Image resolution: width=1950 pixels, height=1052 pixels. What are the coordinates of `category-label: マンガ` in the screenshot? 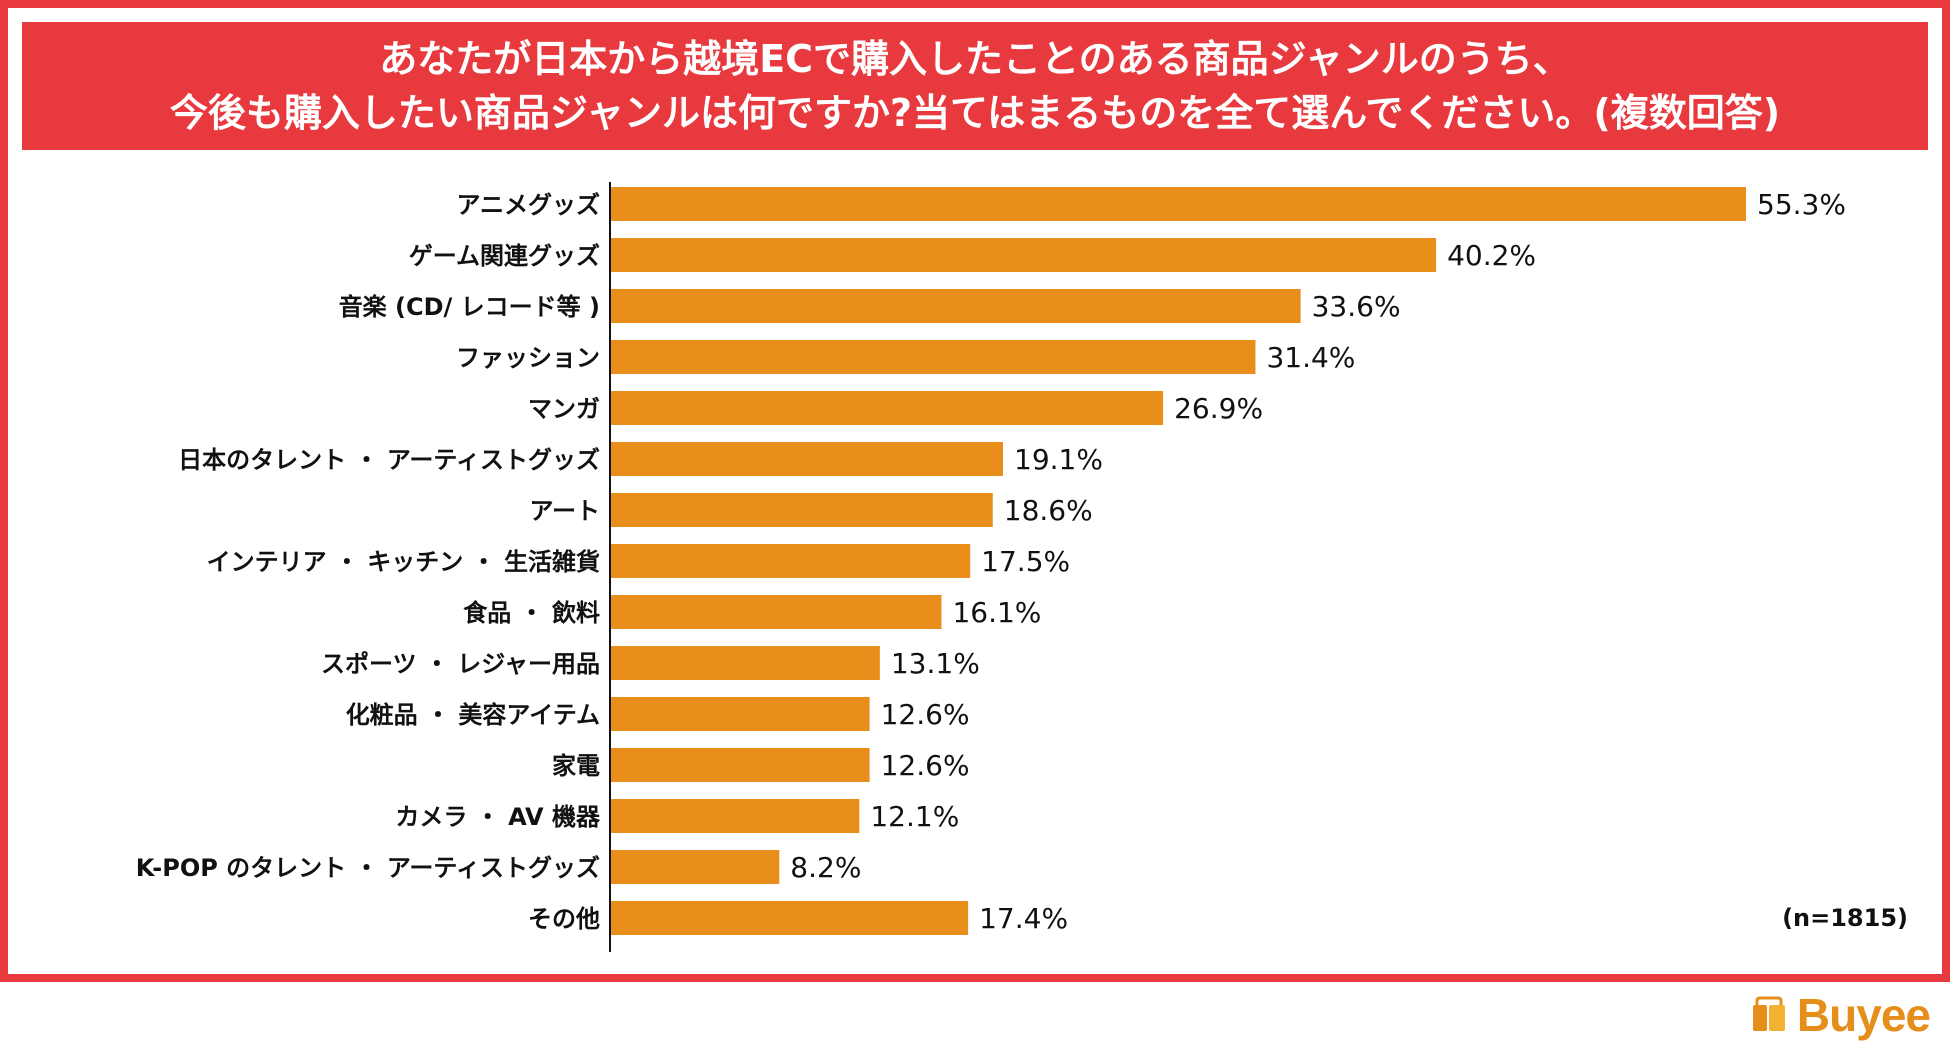 It's located at (564, 409).